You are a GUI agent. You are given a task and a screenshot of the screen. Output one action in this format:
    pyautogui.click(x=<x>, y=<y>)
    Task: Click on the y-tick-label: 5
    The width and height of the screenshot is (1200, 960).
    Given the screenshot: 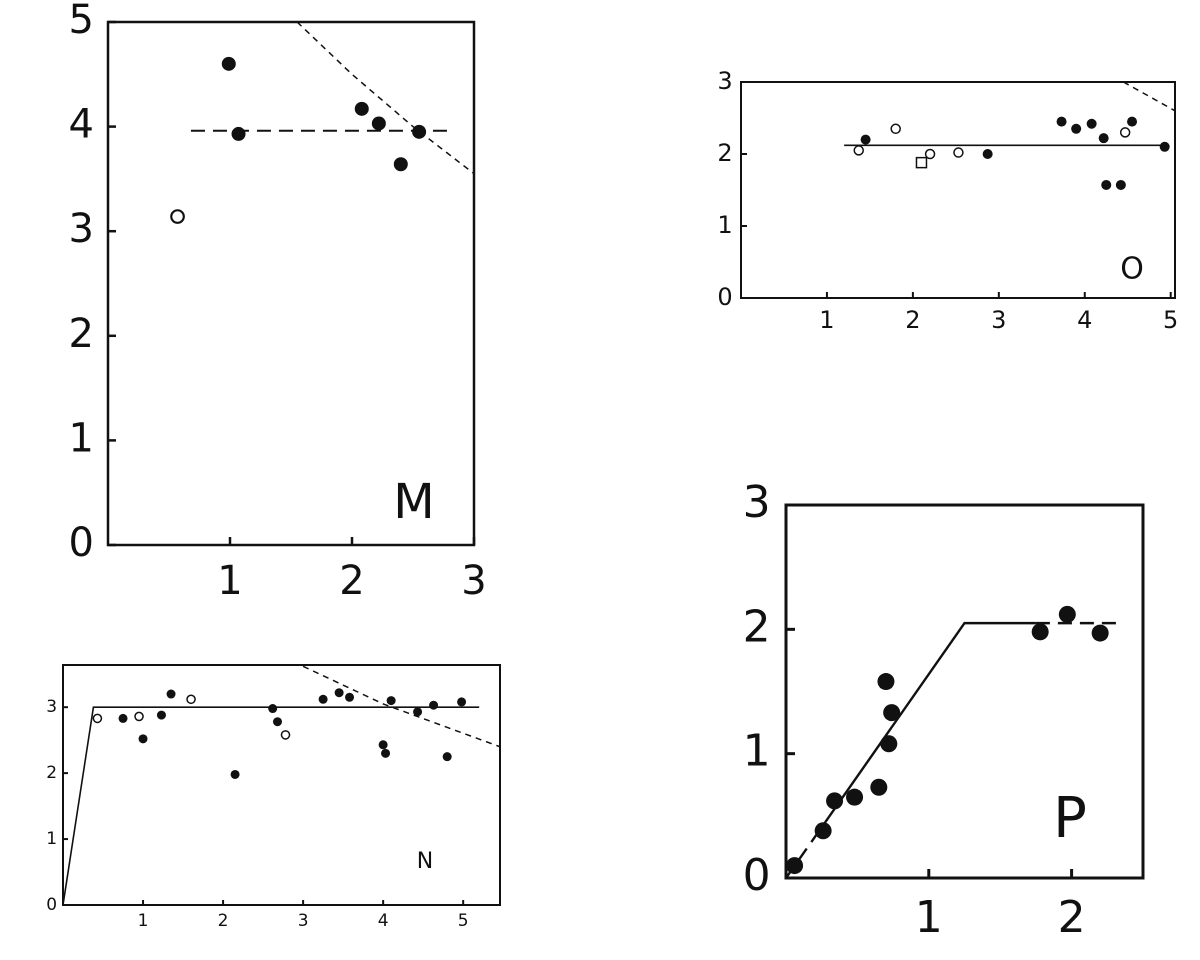 What is the action you would take?
    pyautogui.click(x=81, y=21)
    